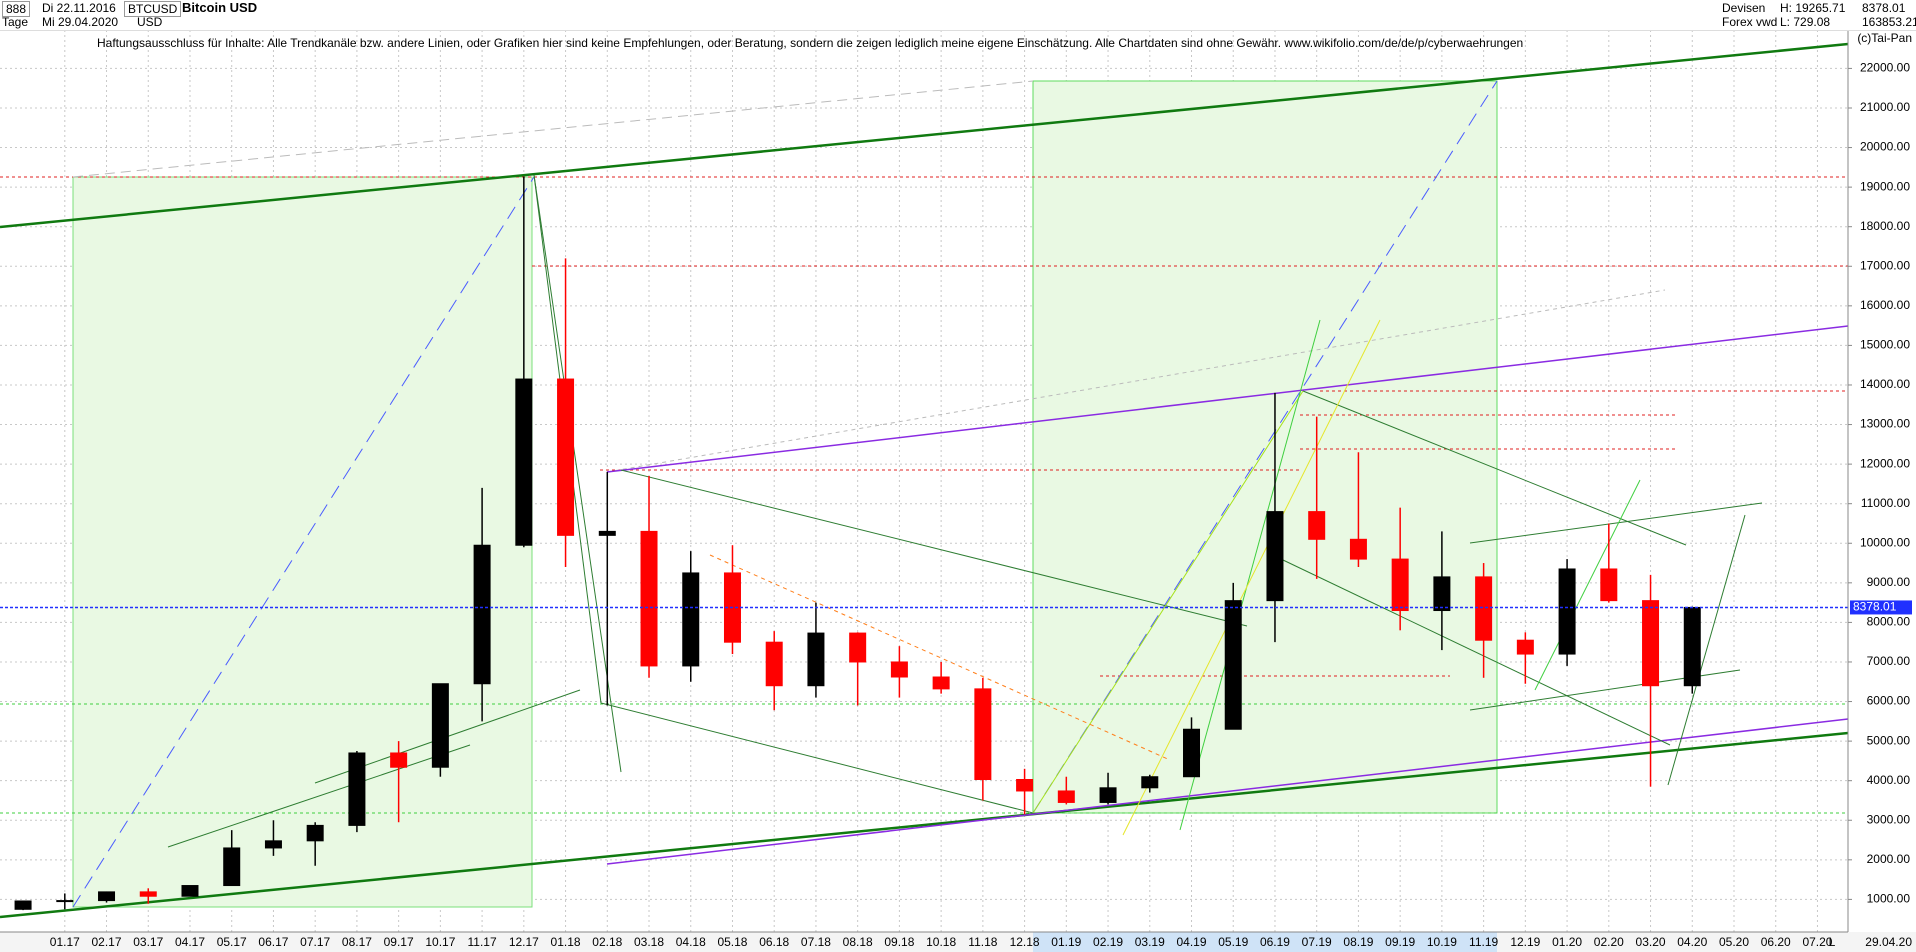 The width and height of the screenshot is (1916, 952). I want to click on y-tick-label: 12000.00, so click(1885, 463).